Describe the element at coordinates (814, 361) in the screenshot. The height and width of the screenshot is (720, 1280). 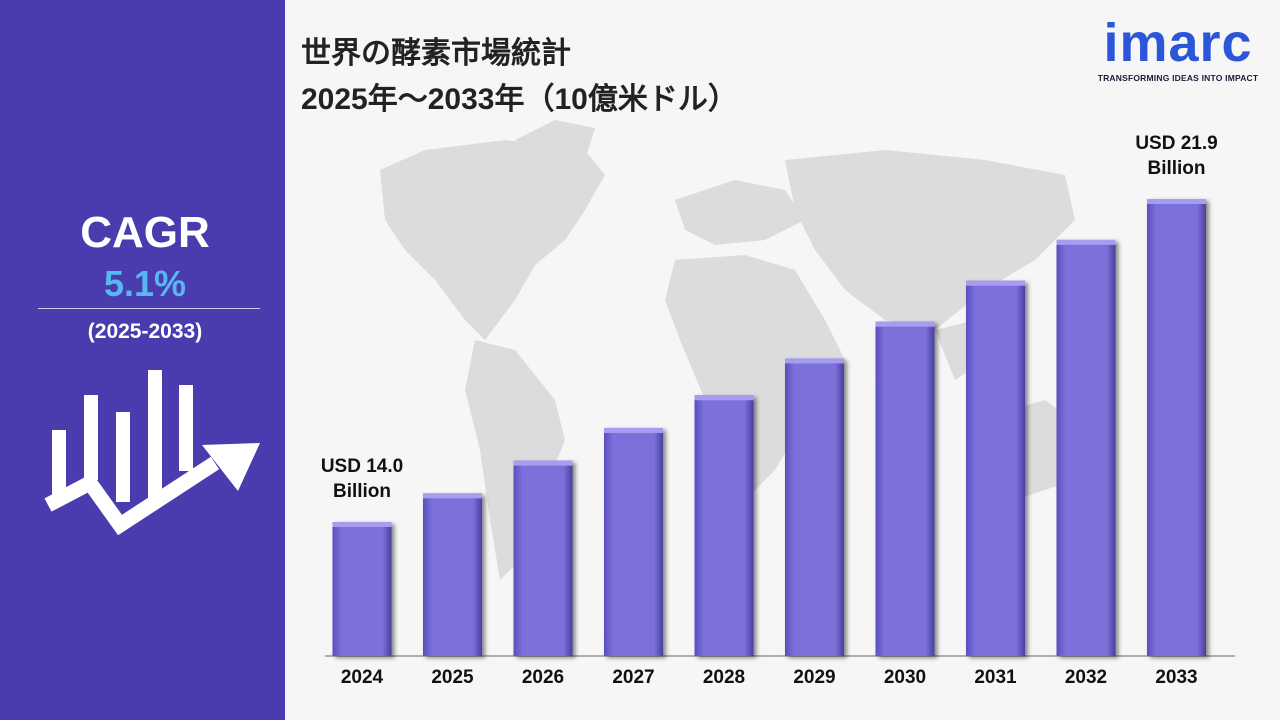
I see `bar-top-2029` at that location.